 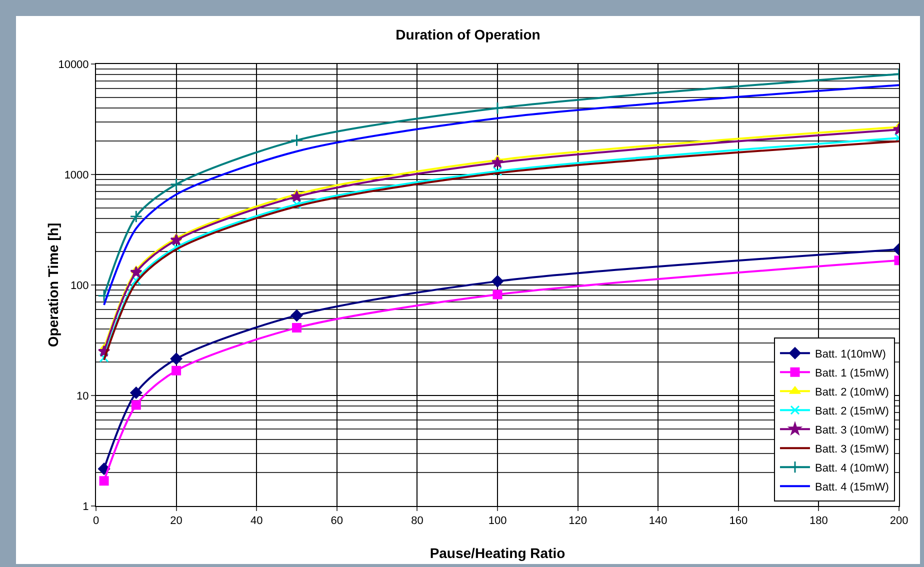 I want to click on x-tick-label: 40, so click(x=256, y=521).